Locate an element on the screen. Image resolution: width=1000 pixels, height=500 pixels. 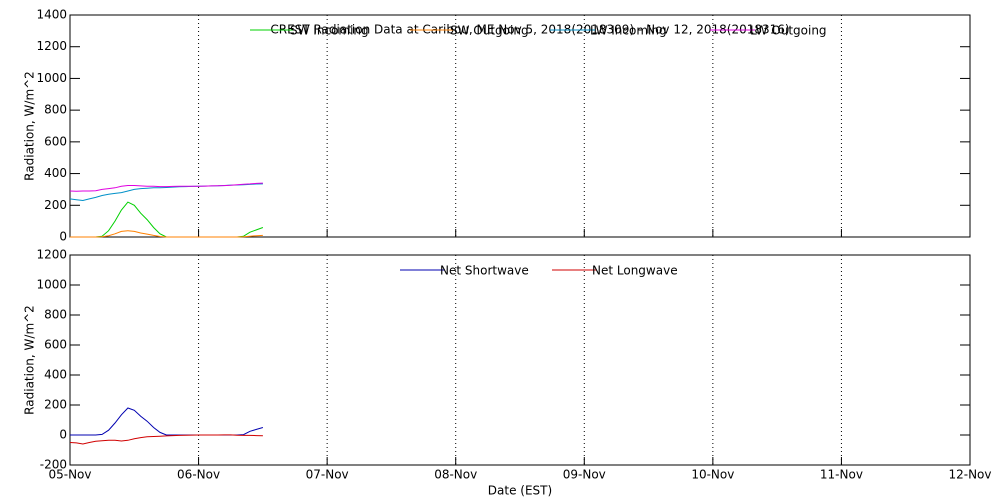
legend-label: SW Outgoing is located at coordinates (489, 31).